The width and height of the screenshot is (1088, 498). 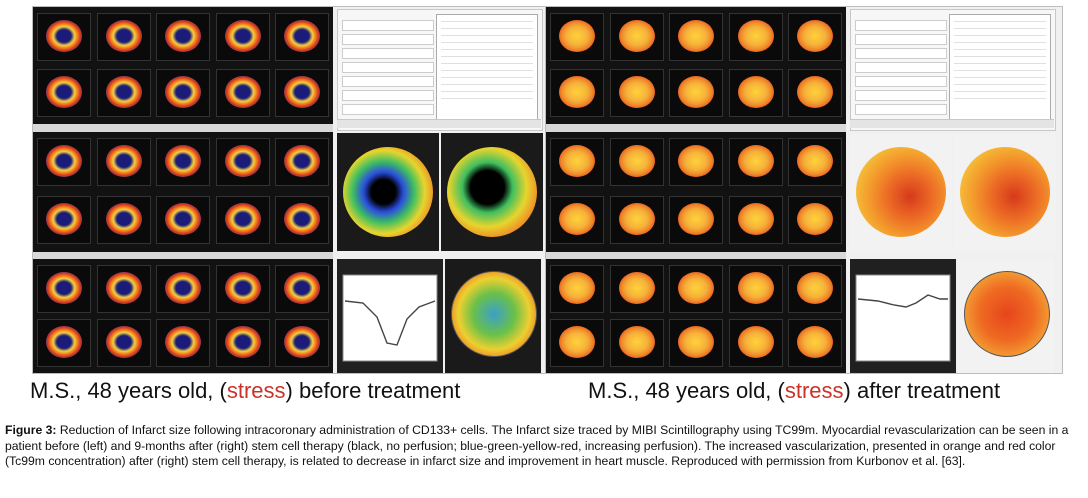 I want to click on label-suffix: ) after treatment, so click(x=922, y=390).